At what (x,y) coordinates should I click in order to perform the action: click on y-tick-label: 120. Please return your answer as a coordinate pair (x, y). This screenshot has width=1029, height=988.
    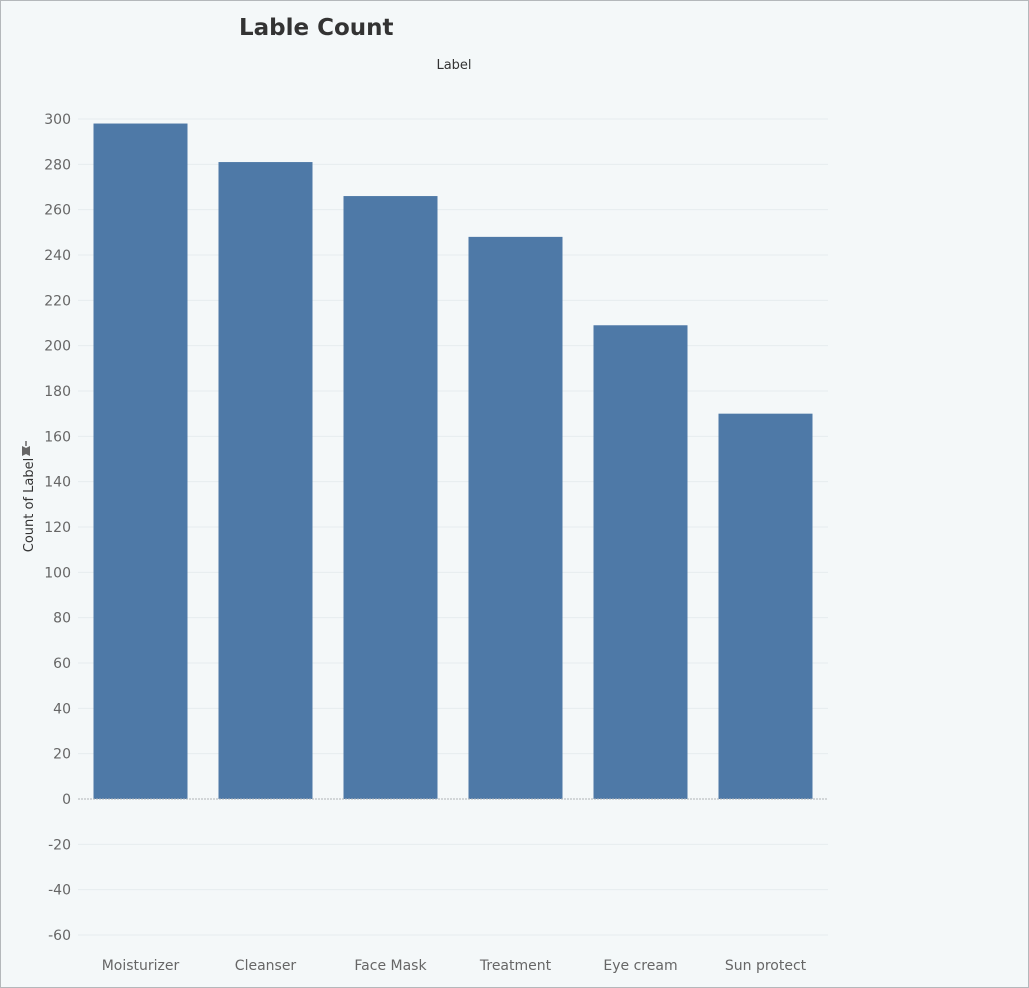
    Looking at the image, I should click on (57, 528).